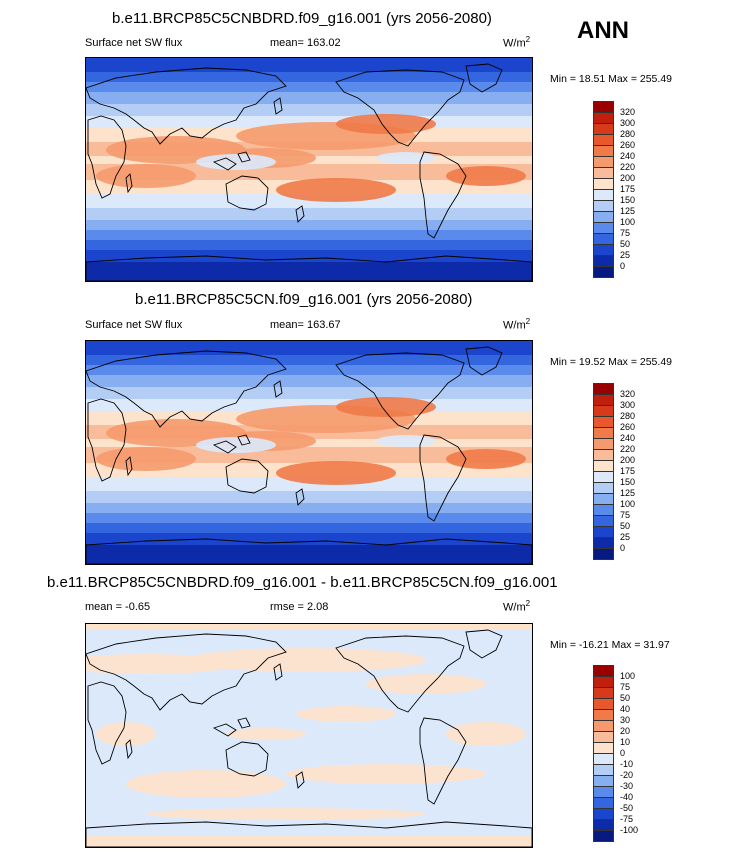 The image size is (733, 858). Describe the element at coordinates (627, 808) in the screenshot. I see `colorbar-tick-label: -50` at that location.